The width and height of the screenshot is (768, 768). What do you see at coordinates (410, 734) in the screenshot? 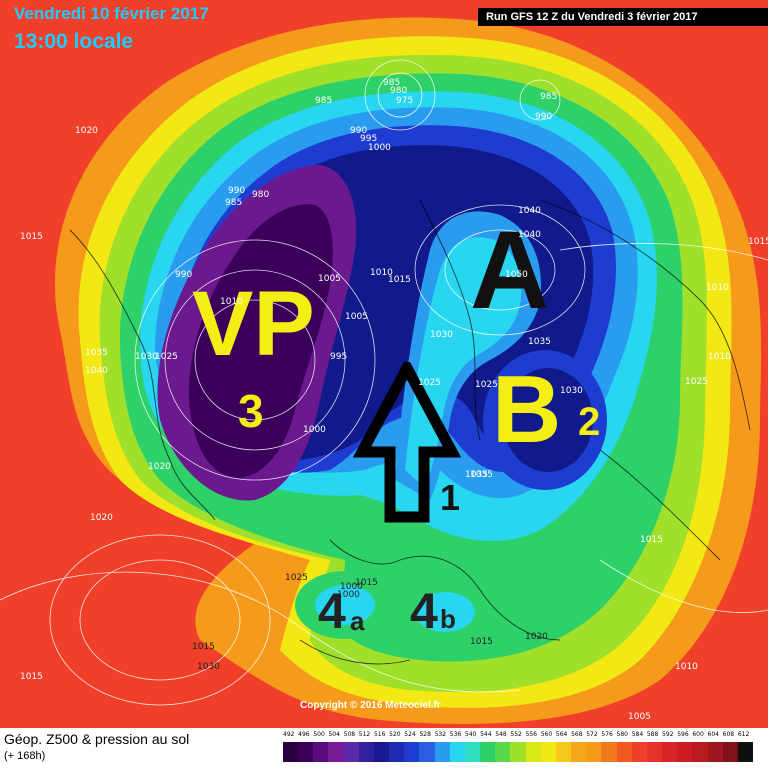
I see `scale-label: 524` at bounding box center [410, 734].